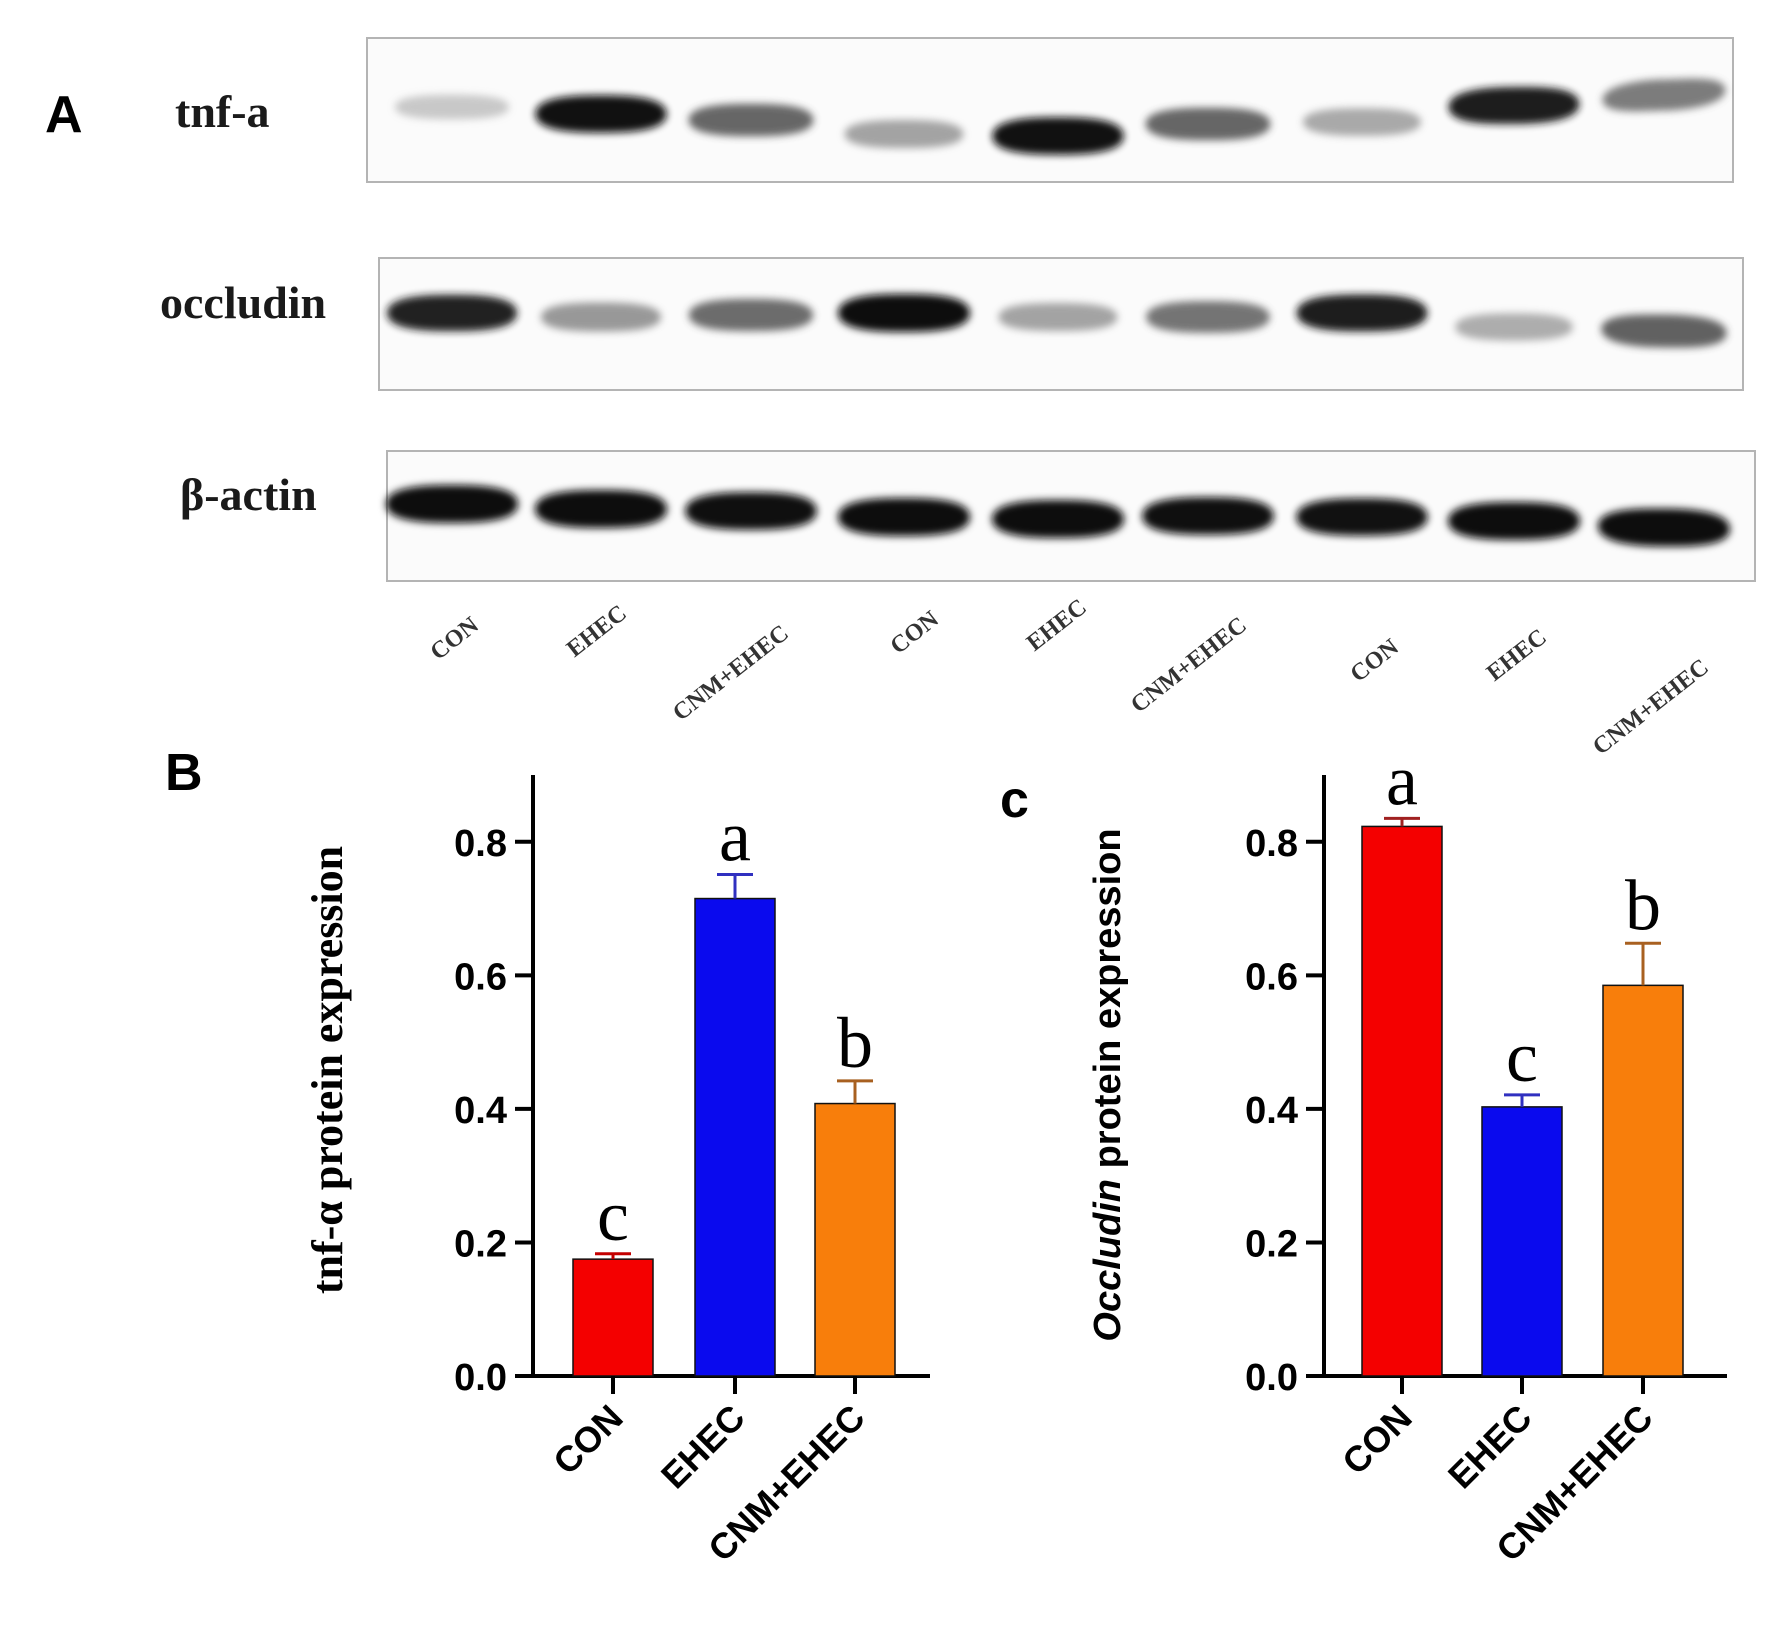 The image size is (1788, 1636). Describe the element at coordinates (248, 494) in the screenshot. I see `protein-label: β-actin` at that location.